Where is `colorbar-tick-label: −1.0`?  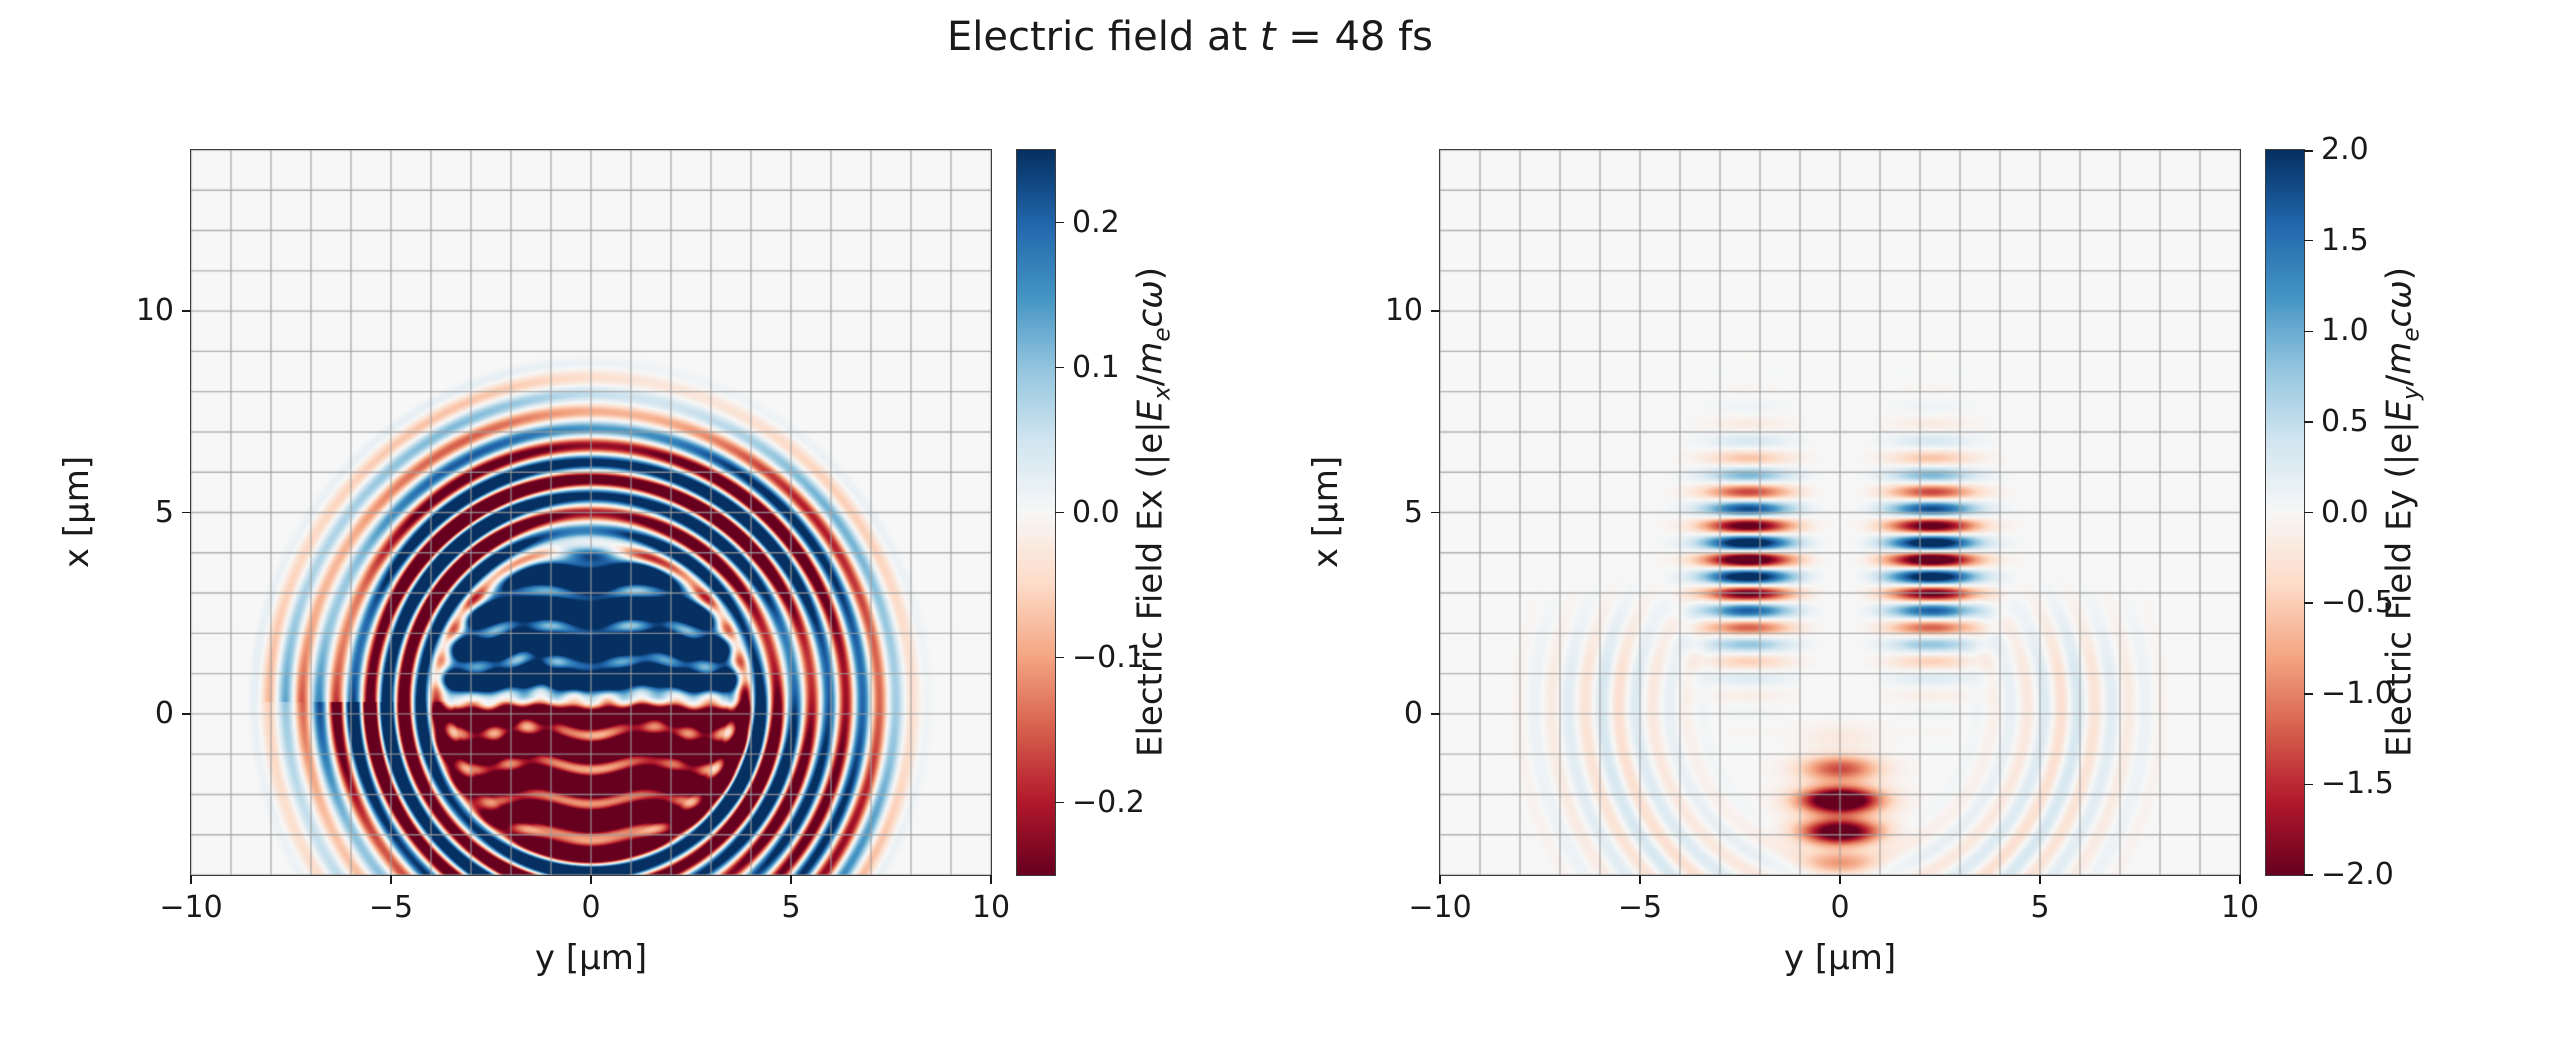 colorbar-tick-label: −1.0 is located at coordinates (2357, 693).